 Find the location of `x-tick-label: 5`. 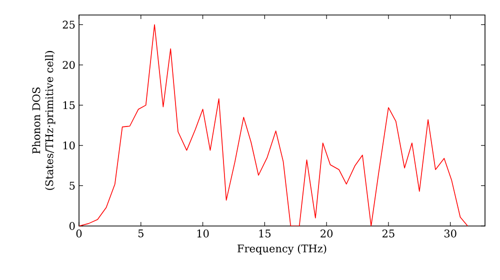

x-tick-label: 5 is located at coordinates (141, 234).